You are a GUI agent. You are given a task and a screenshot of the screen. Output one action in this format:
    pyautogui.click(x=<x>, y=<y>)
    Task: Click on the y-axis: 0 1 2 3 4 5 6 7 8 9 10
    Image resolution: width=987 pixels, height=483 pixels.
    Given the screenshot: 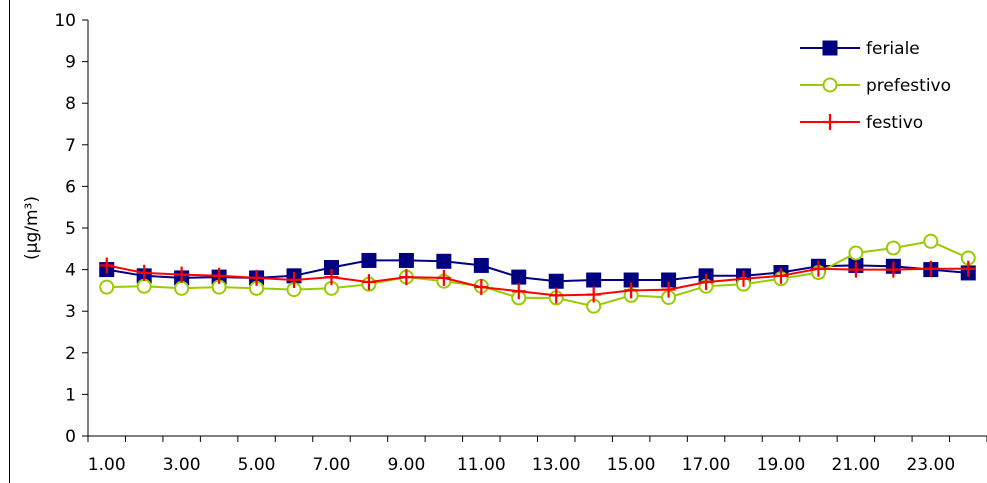 What is the action you would take?
    pyautogui.click(x=71, y=229)
    